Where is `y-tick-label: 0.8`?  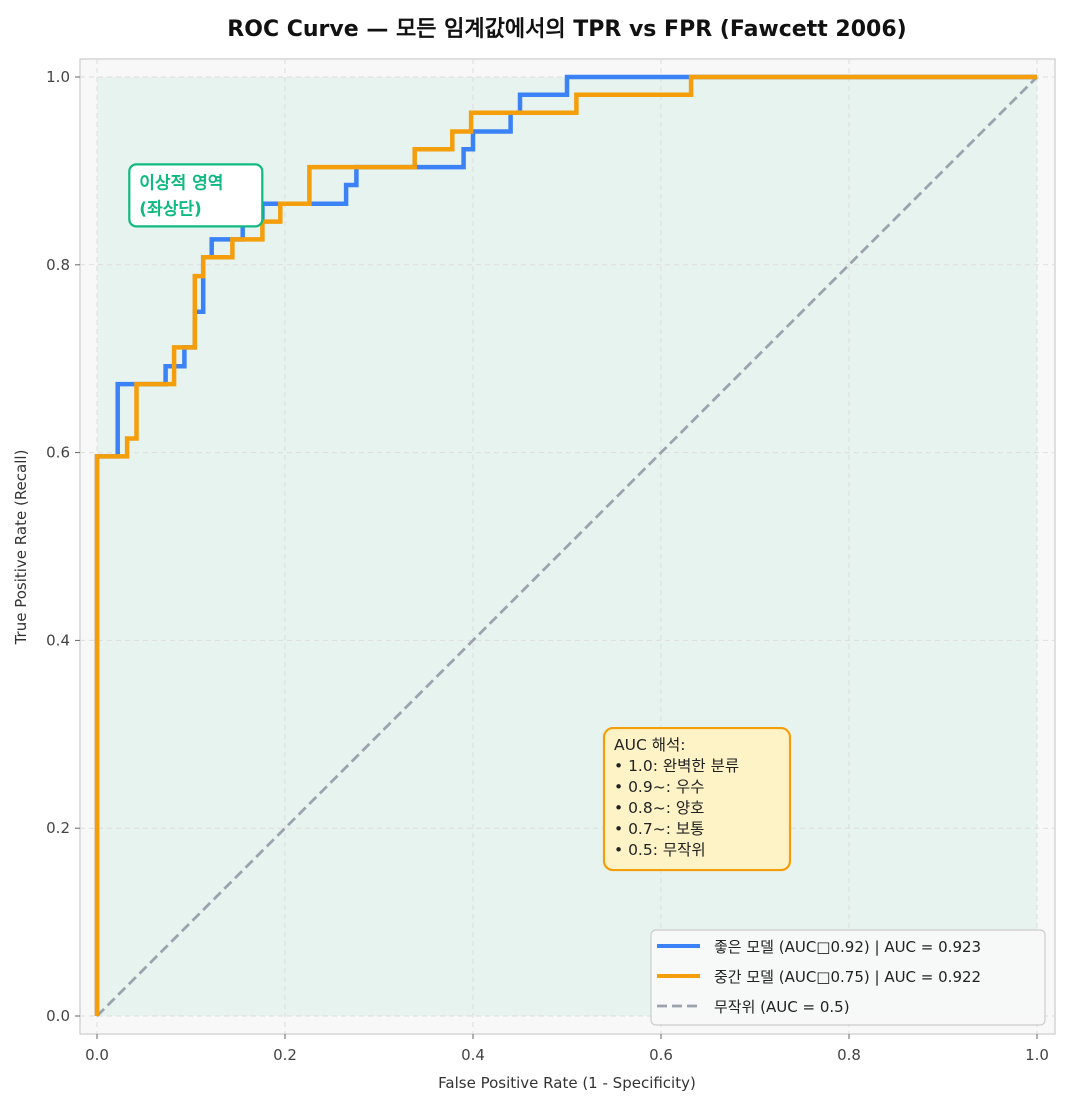 y-tick-label: 0.8 is located at coordinates (58, 265).